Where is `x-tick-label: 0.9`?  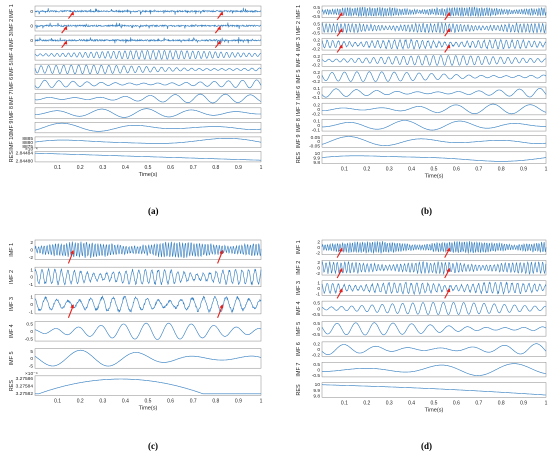 x-tick-label: 0.9 is located at coordinates (523, 169).